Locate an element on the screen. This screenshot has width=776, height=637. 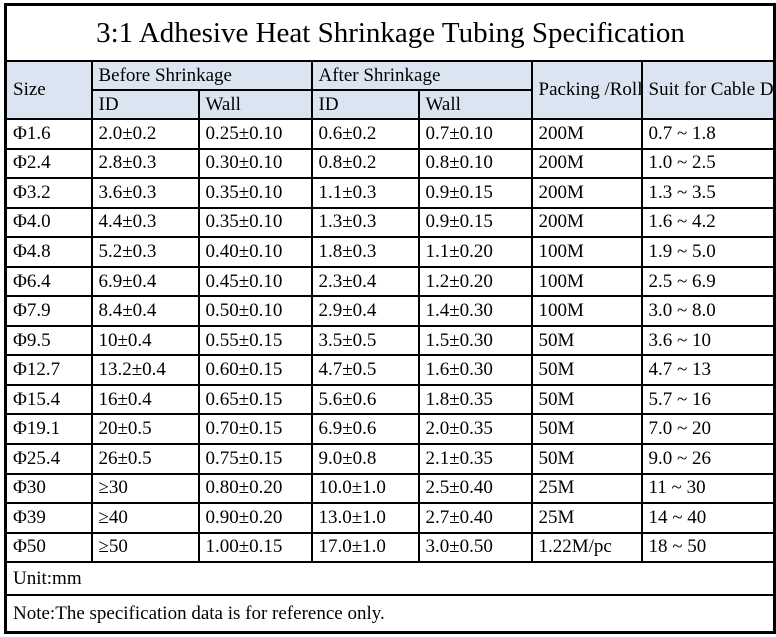
col-header-before-shrinkage: Before Shrinkage is located at coordinates (201, 75).